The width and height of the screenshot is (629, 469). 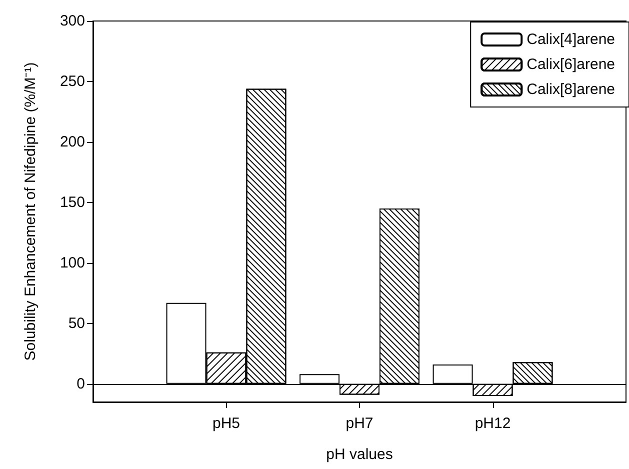 What do you see at coordinates (360, 423) in the screenshot?
I see `x-tick-label: pH7` at bounding box center [360, 423].